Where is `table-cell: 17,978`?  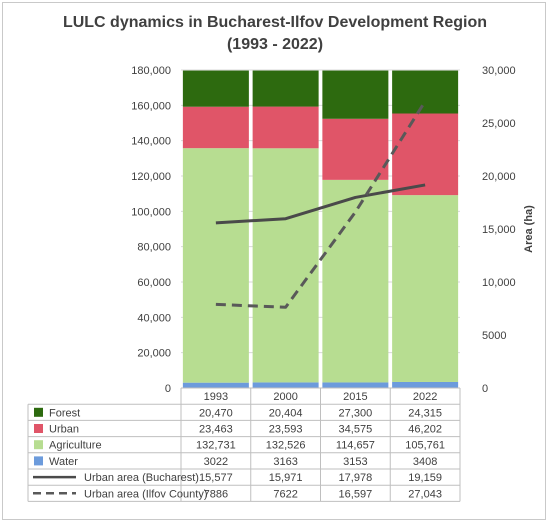
table-cell: 17,978 is located at coordinates (356, 478).